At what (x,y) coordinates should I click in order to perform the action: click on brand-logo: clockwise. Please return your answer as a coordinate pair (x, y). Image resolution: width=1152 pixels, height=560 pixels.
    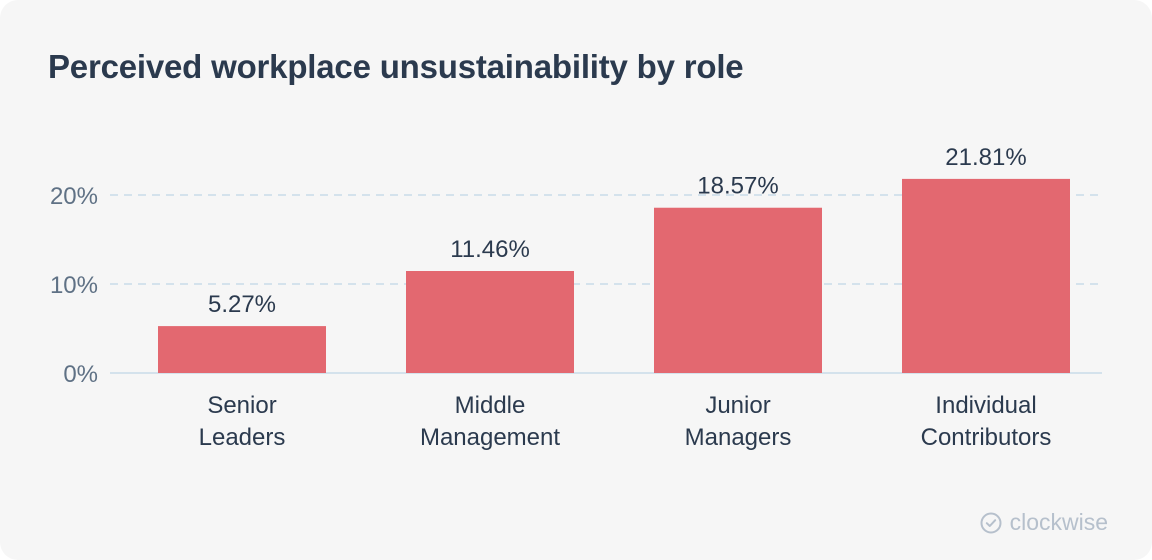
    Looking at the image, I should click on (1044, 522).